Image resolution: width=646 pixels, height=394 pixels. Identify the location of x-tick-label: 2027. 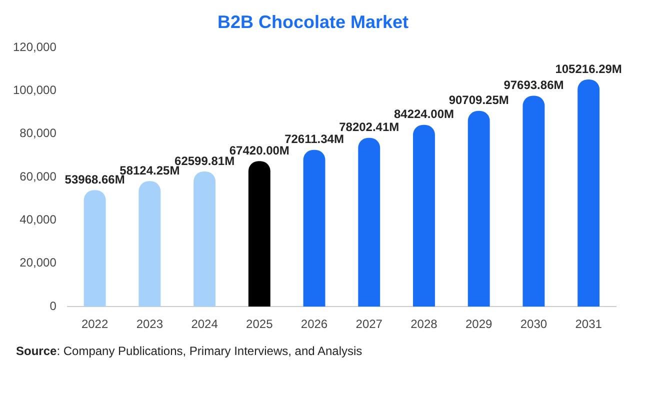
(369, 324).